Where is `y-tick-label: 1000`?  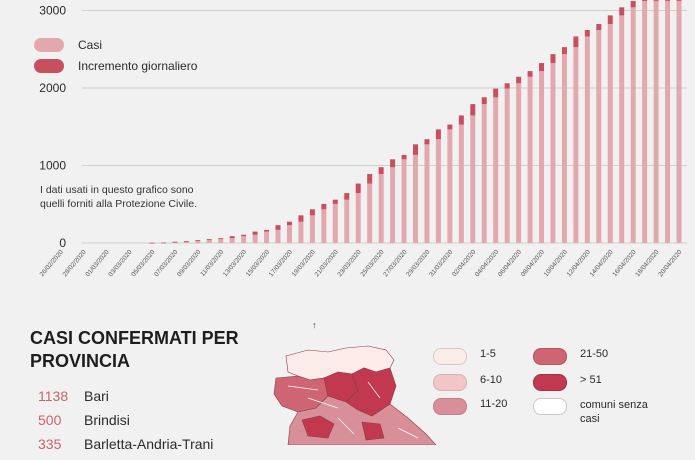 y-tick-label: 1000 is located at coordinates (52, 166).